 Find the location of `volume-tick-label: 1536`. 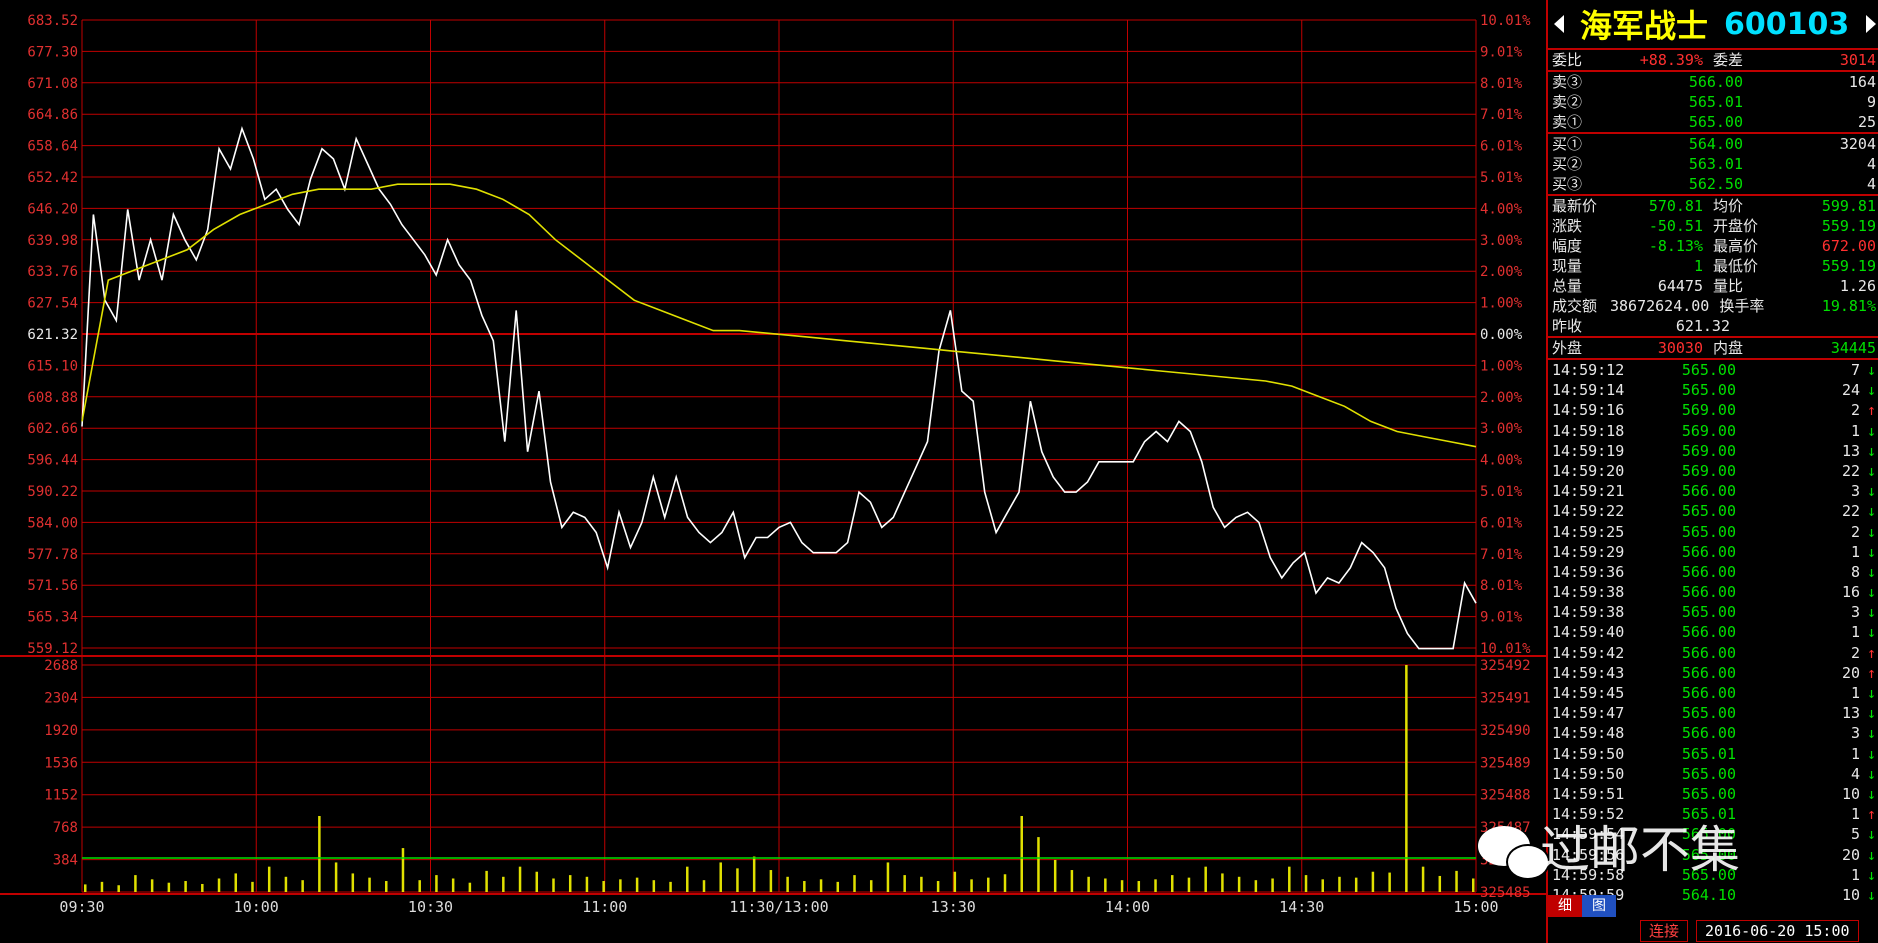

volume-tick-label: 1536 is located at coordinates (61, 763).